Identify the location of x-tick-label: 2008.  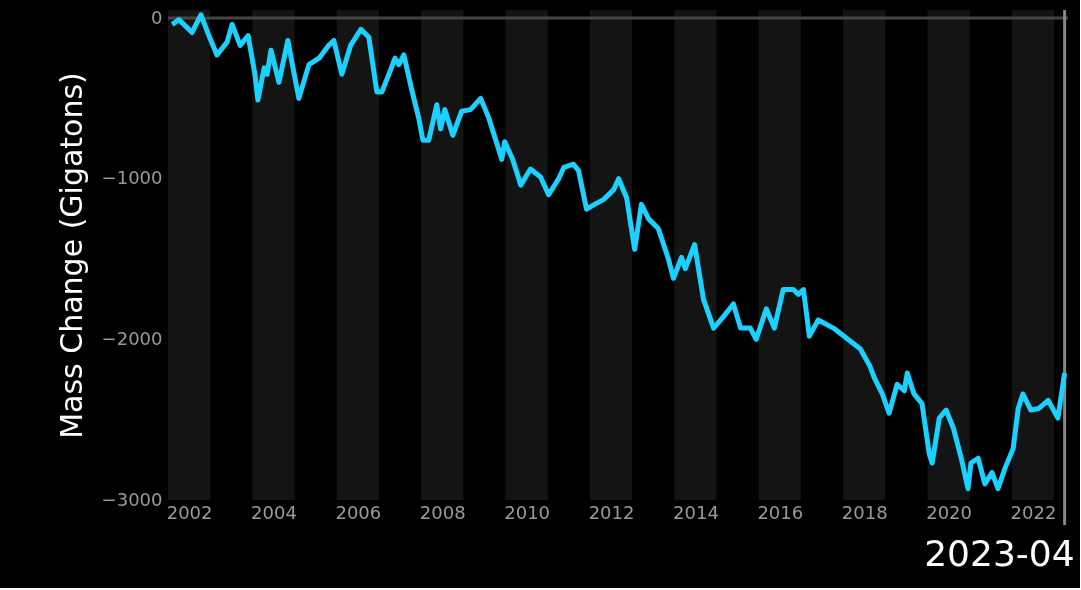
(442, 512).